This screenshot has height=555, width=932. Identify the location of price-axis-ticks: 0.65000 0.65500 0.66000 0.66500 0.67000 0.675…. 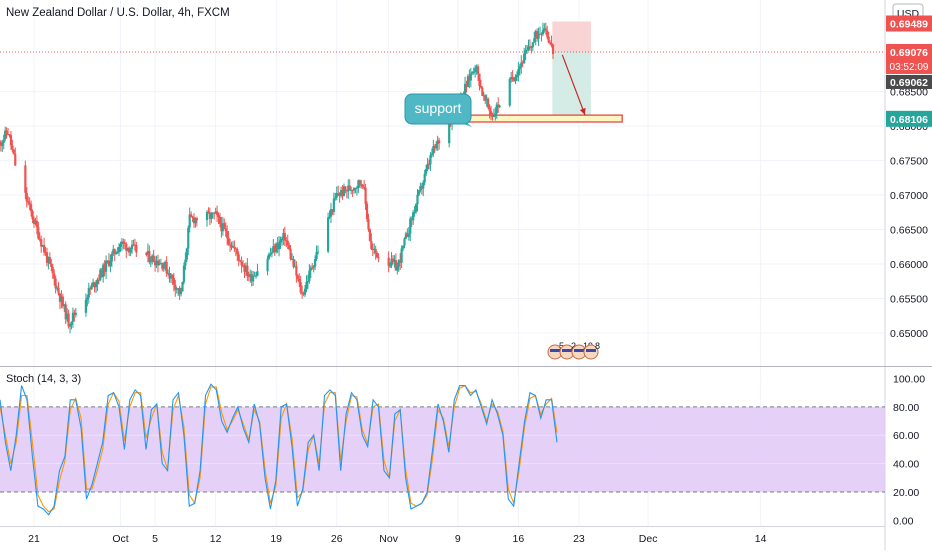
(909, 213).